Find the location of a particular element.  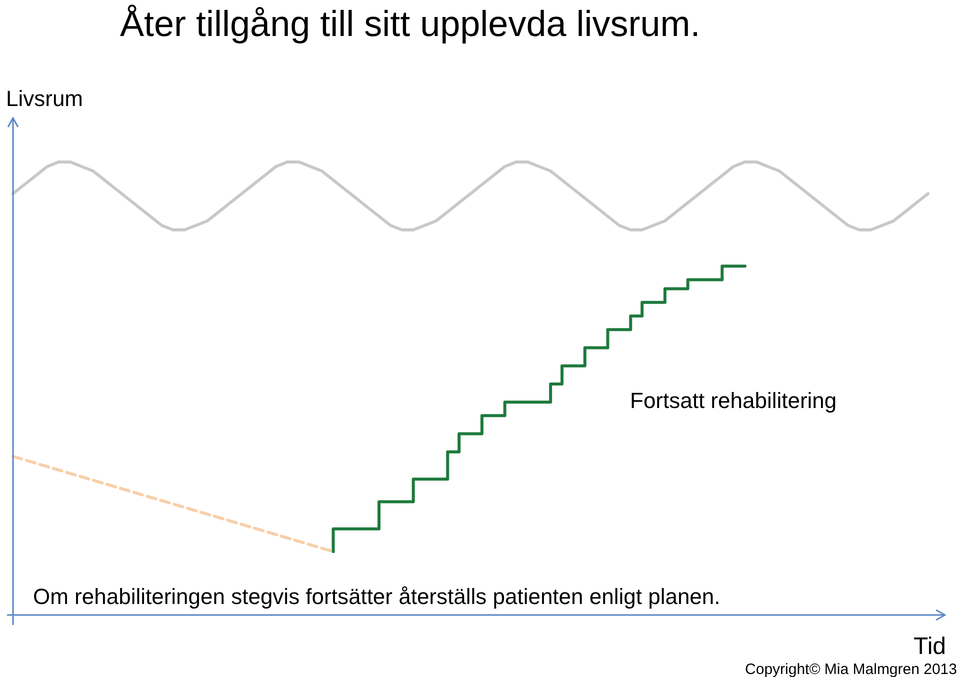

x-axis-title: Tid is located at coordinates (930, 646).